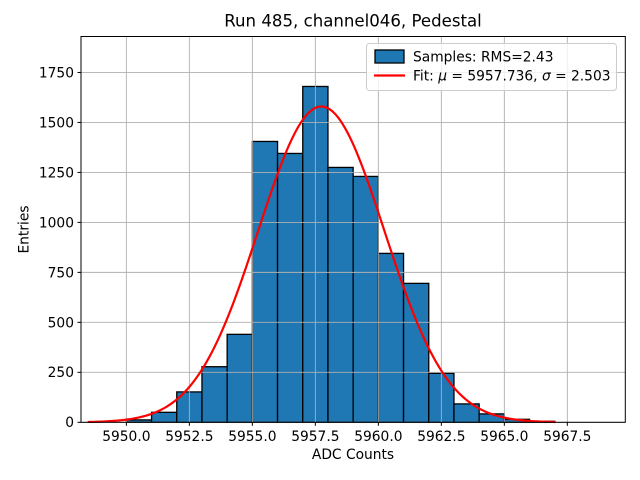 Image resolution: width=640 pixels, height=480 pixels. What do you see at coordinates (441, 437) in the screenshot?
I see `x-tick-label: 5962.5` at bounding box center [441, 437].